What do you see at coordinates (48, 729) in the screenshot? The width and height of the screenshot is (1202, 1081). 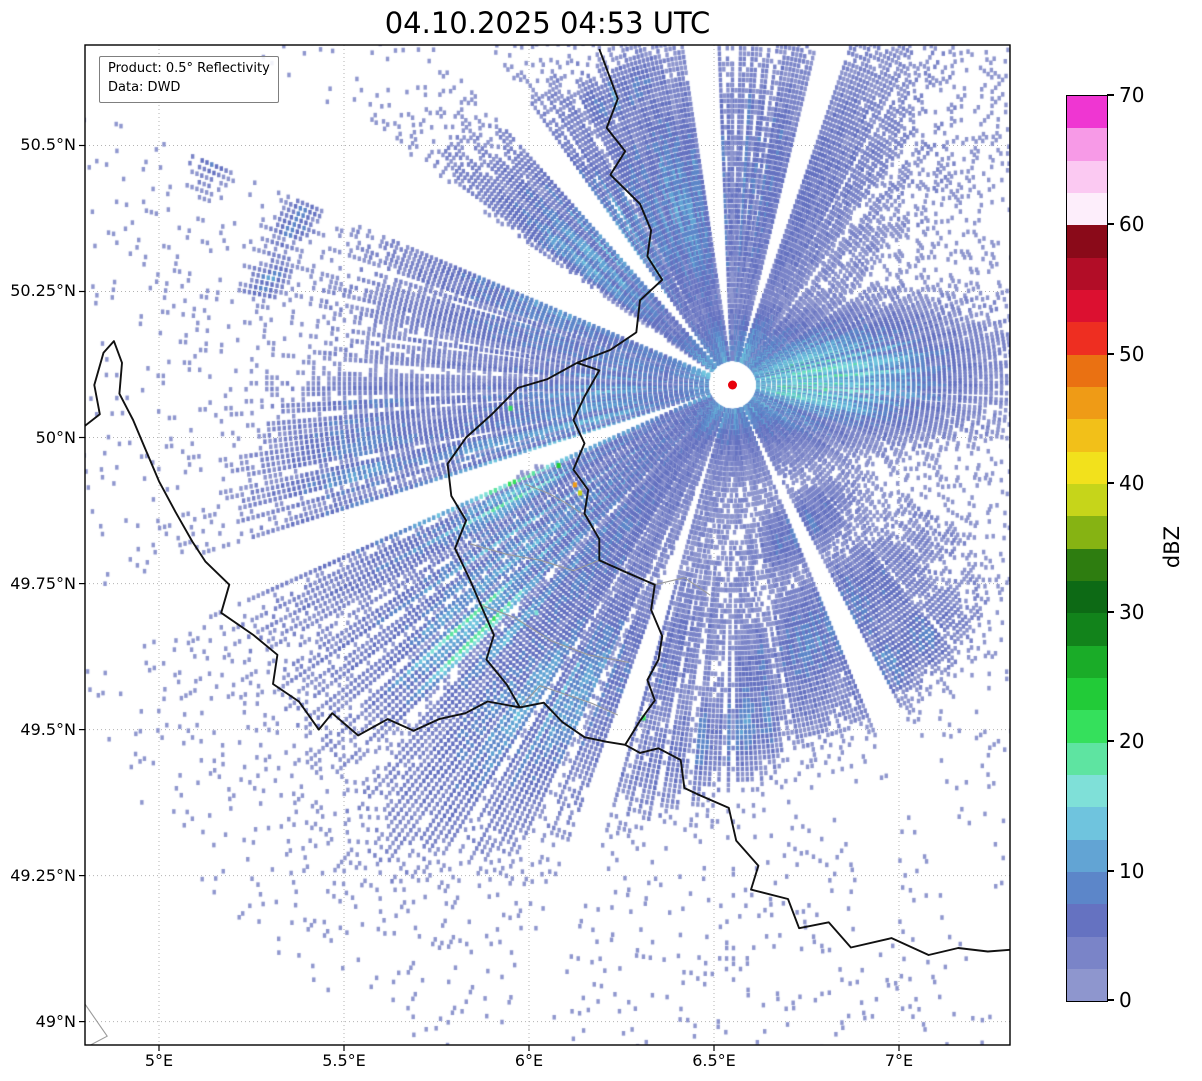 I see `y-tick-label: 49.5°N` at bounding box center [48, 729].